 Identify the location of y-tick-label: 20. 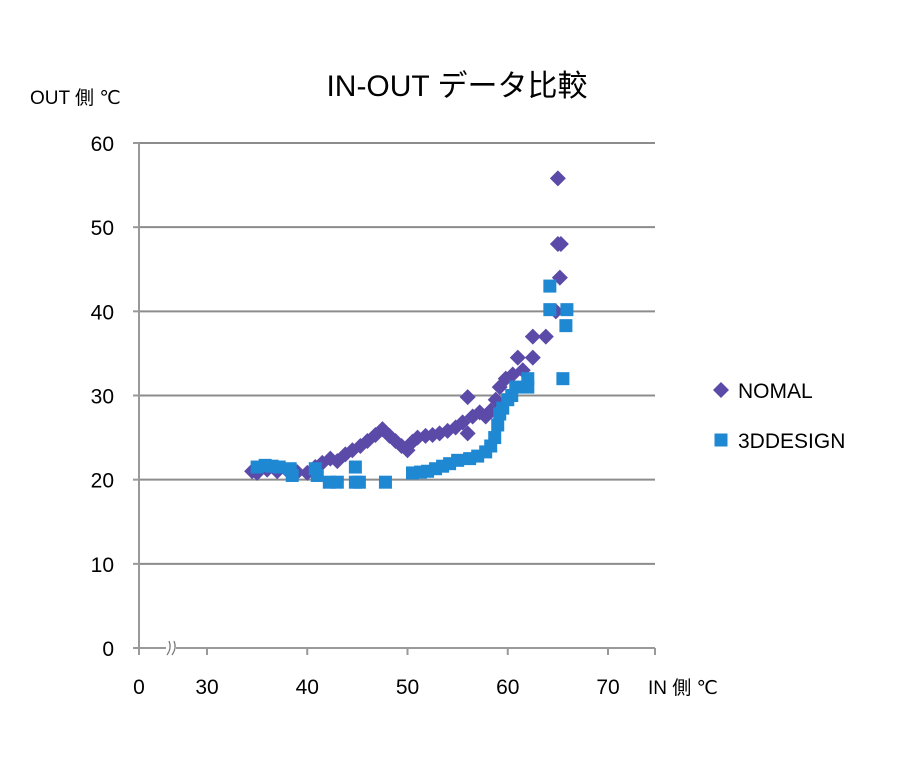
(102, 481).